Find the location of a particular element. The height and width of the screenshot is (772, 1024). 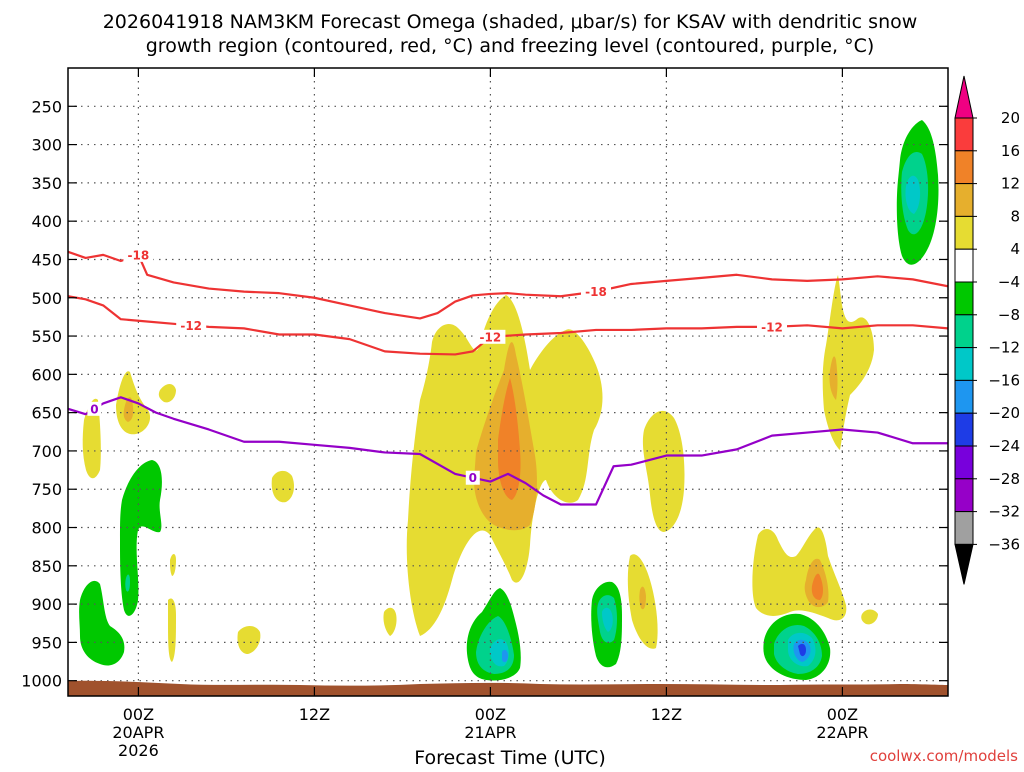

y-tick-label: 450 is located at coordinates (46, 259).